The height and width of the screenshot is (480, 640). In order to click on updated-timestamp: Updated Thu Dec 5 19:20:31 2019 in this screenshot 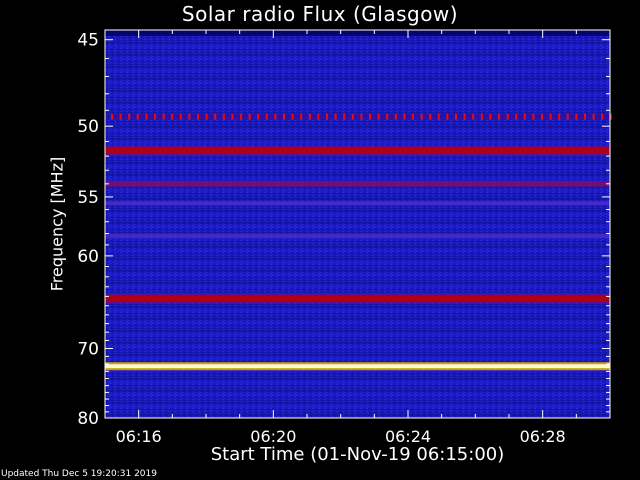, I will do `click(79, 474)`.